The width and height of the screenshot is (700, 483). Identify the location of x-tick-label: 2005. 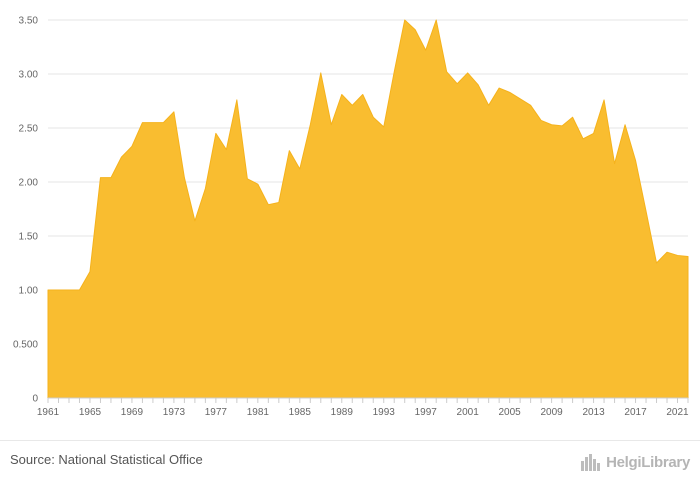
(510, 412).